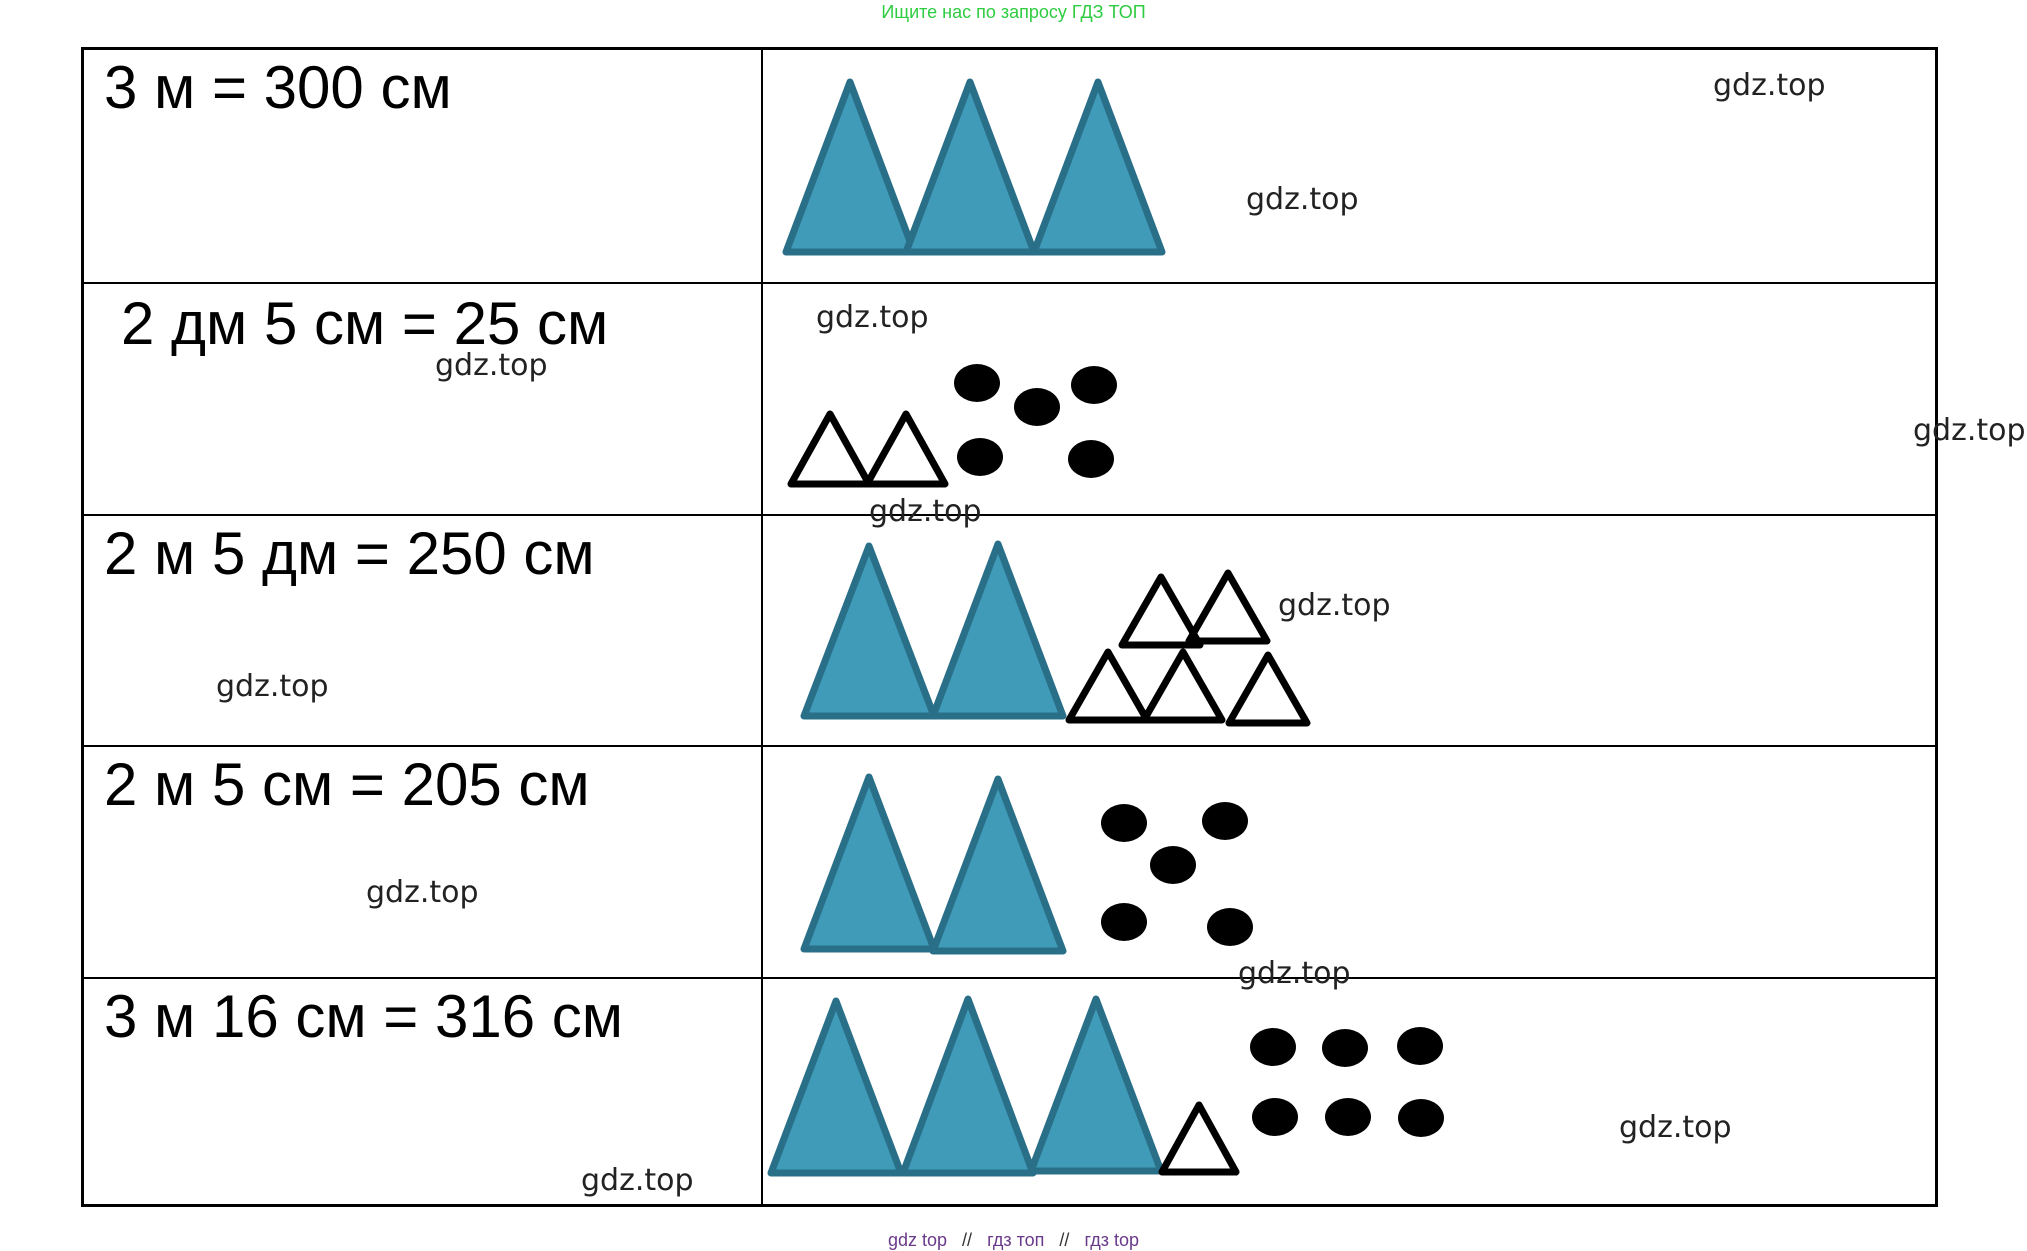 The image size is (2027, 1251). What do you see at coordinates (347, 784) in the screenshot?
I see `equation-text: 2 м 5 см = 205 см` at bounding box center [347, 784].